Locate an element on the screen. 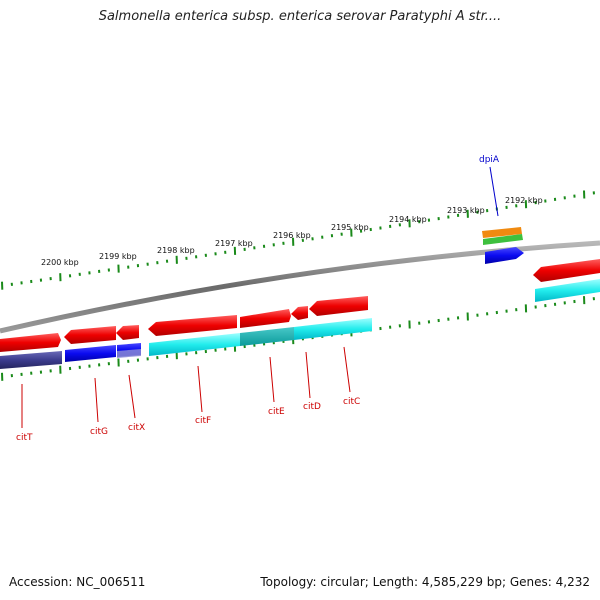 This screenshot has height=600, width=600. gene-arrow-citG is located at coordinates (90, 335).